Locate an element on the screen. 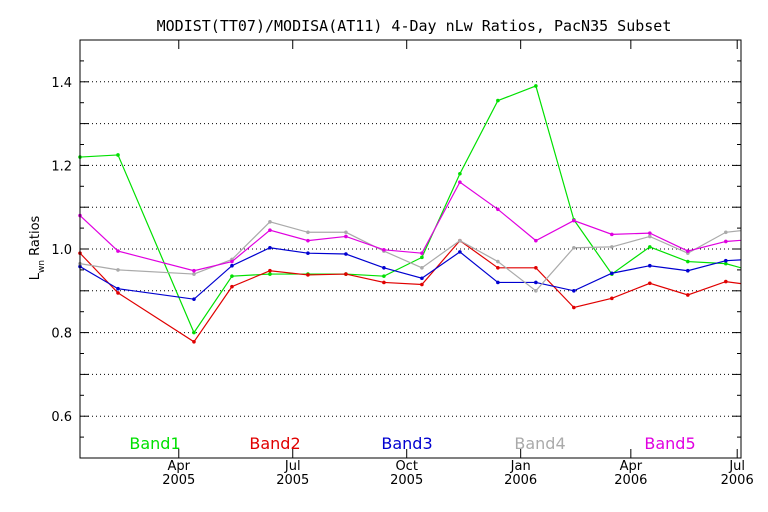  x-tick-label: Jul is located at coordinates (736, 466).